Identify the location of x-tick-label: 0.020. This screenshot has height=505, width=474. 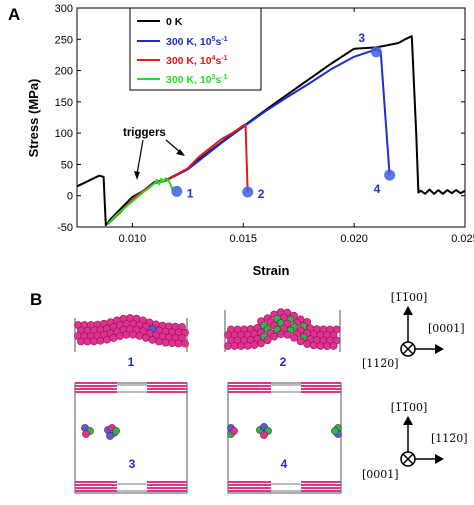
(354, 239).